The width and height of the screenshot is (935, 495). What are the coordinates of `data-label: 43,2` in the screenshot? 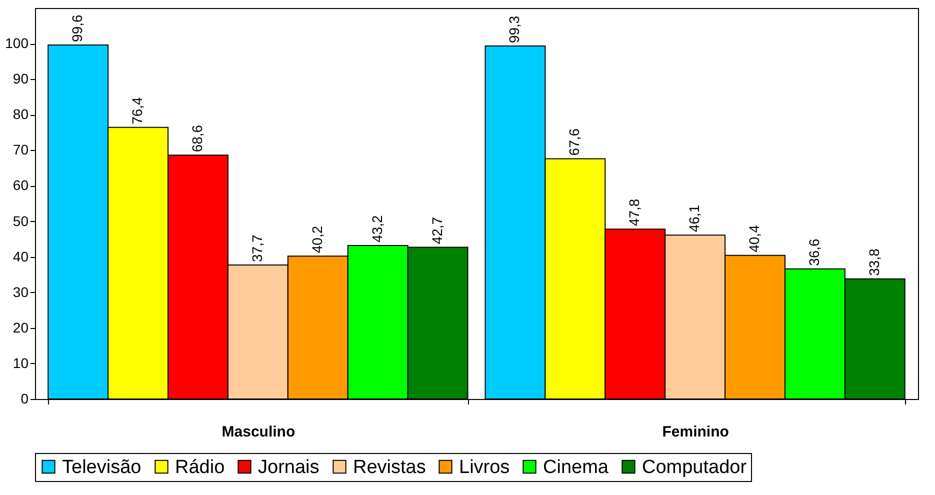 It's located at (376, 228).